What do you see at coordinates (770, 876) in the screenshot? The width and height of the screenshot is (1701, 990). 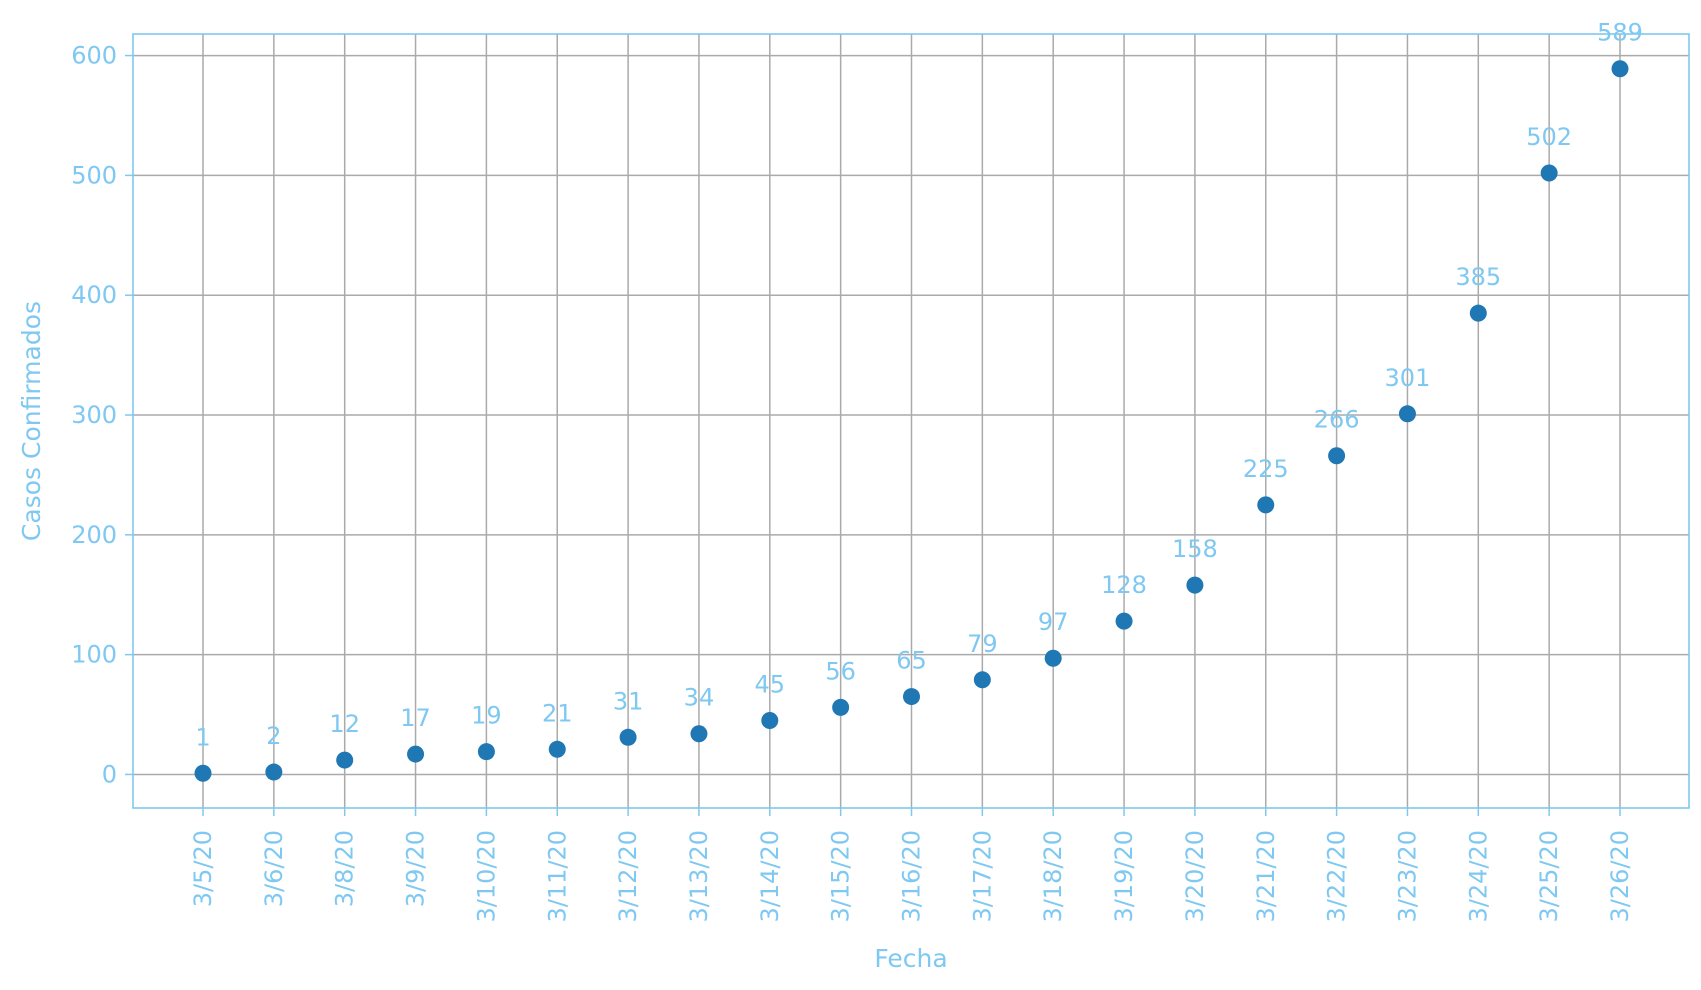 I see `x-tick-label: 3/14/20` at bounding box center [770, 876].